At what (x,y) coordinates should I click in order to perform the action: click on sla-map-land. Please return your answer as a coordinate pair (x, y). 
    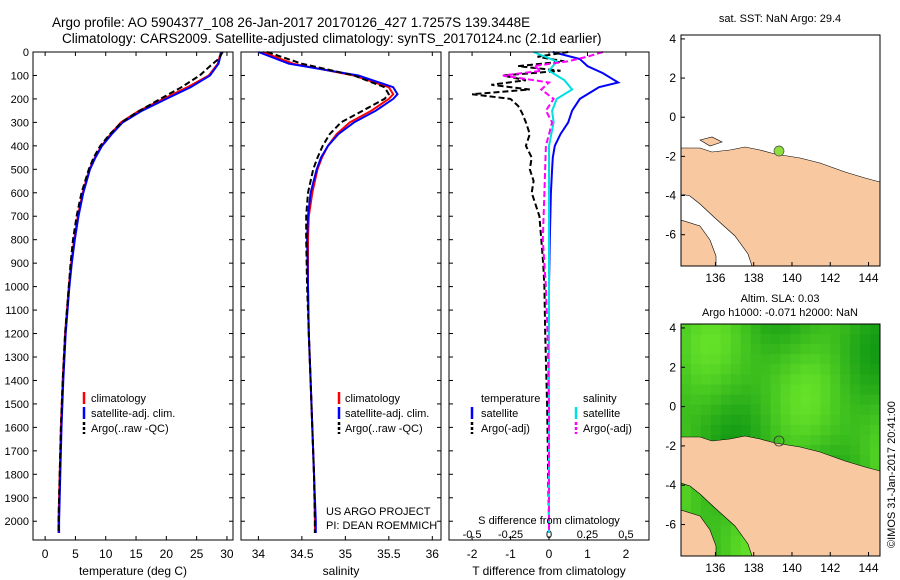
    Looking at the image, I should click on (780, 495).